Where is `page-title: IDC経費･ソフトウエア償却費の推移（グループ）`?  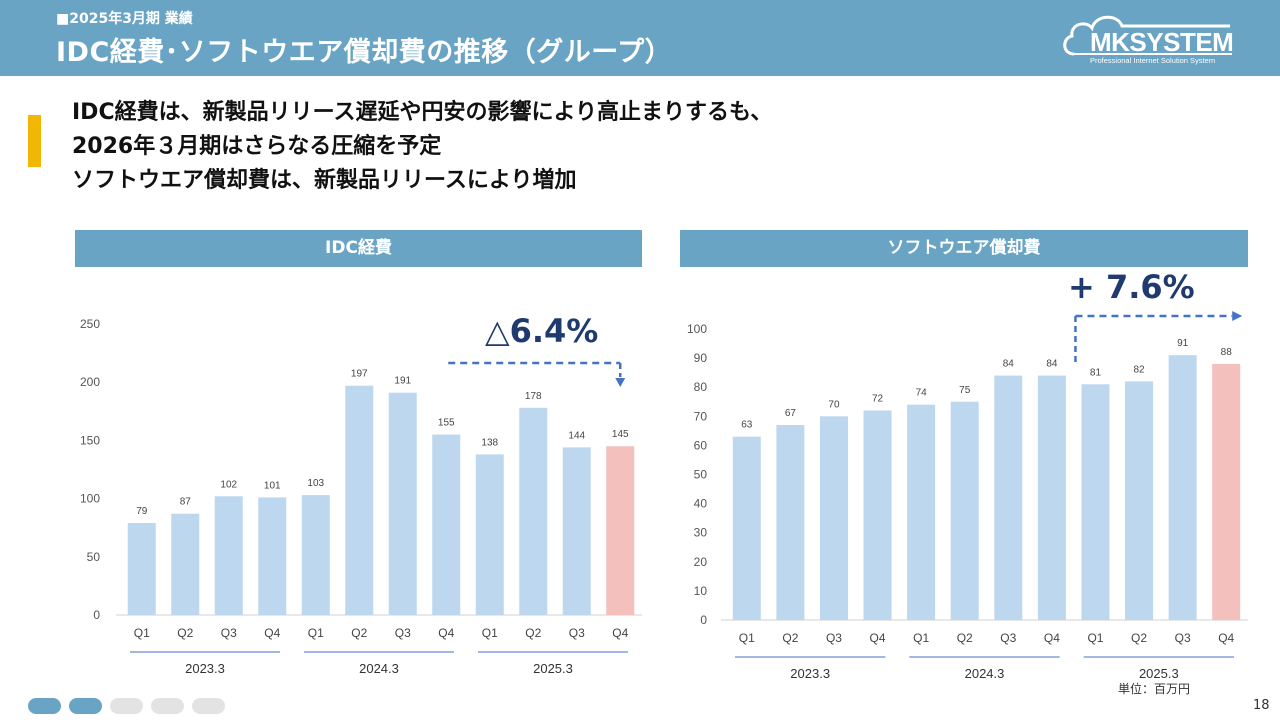
page-title: IDC経費･ソフトウエア償却費の推移（グループ） is located at coordinates (364, 52).